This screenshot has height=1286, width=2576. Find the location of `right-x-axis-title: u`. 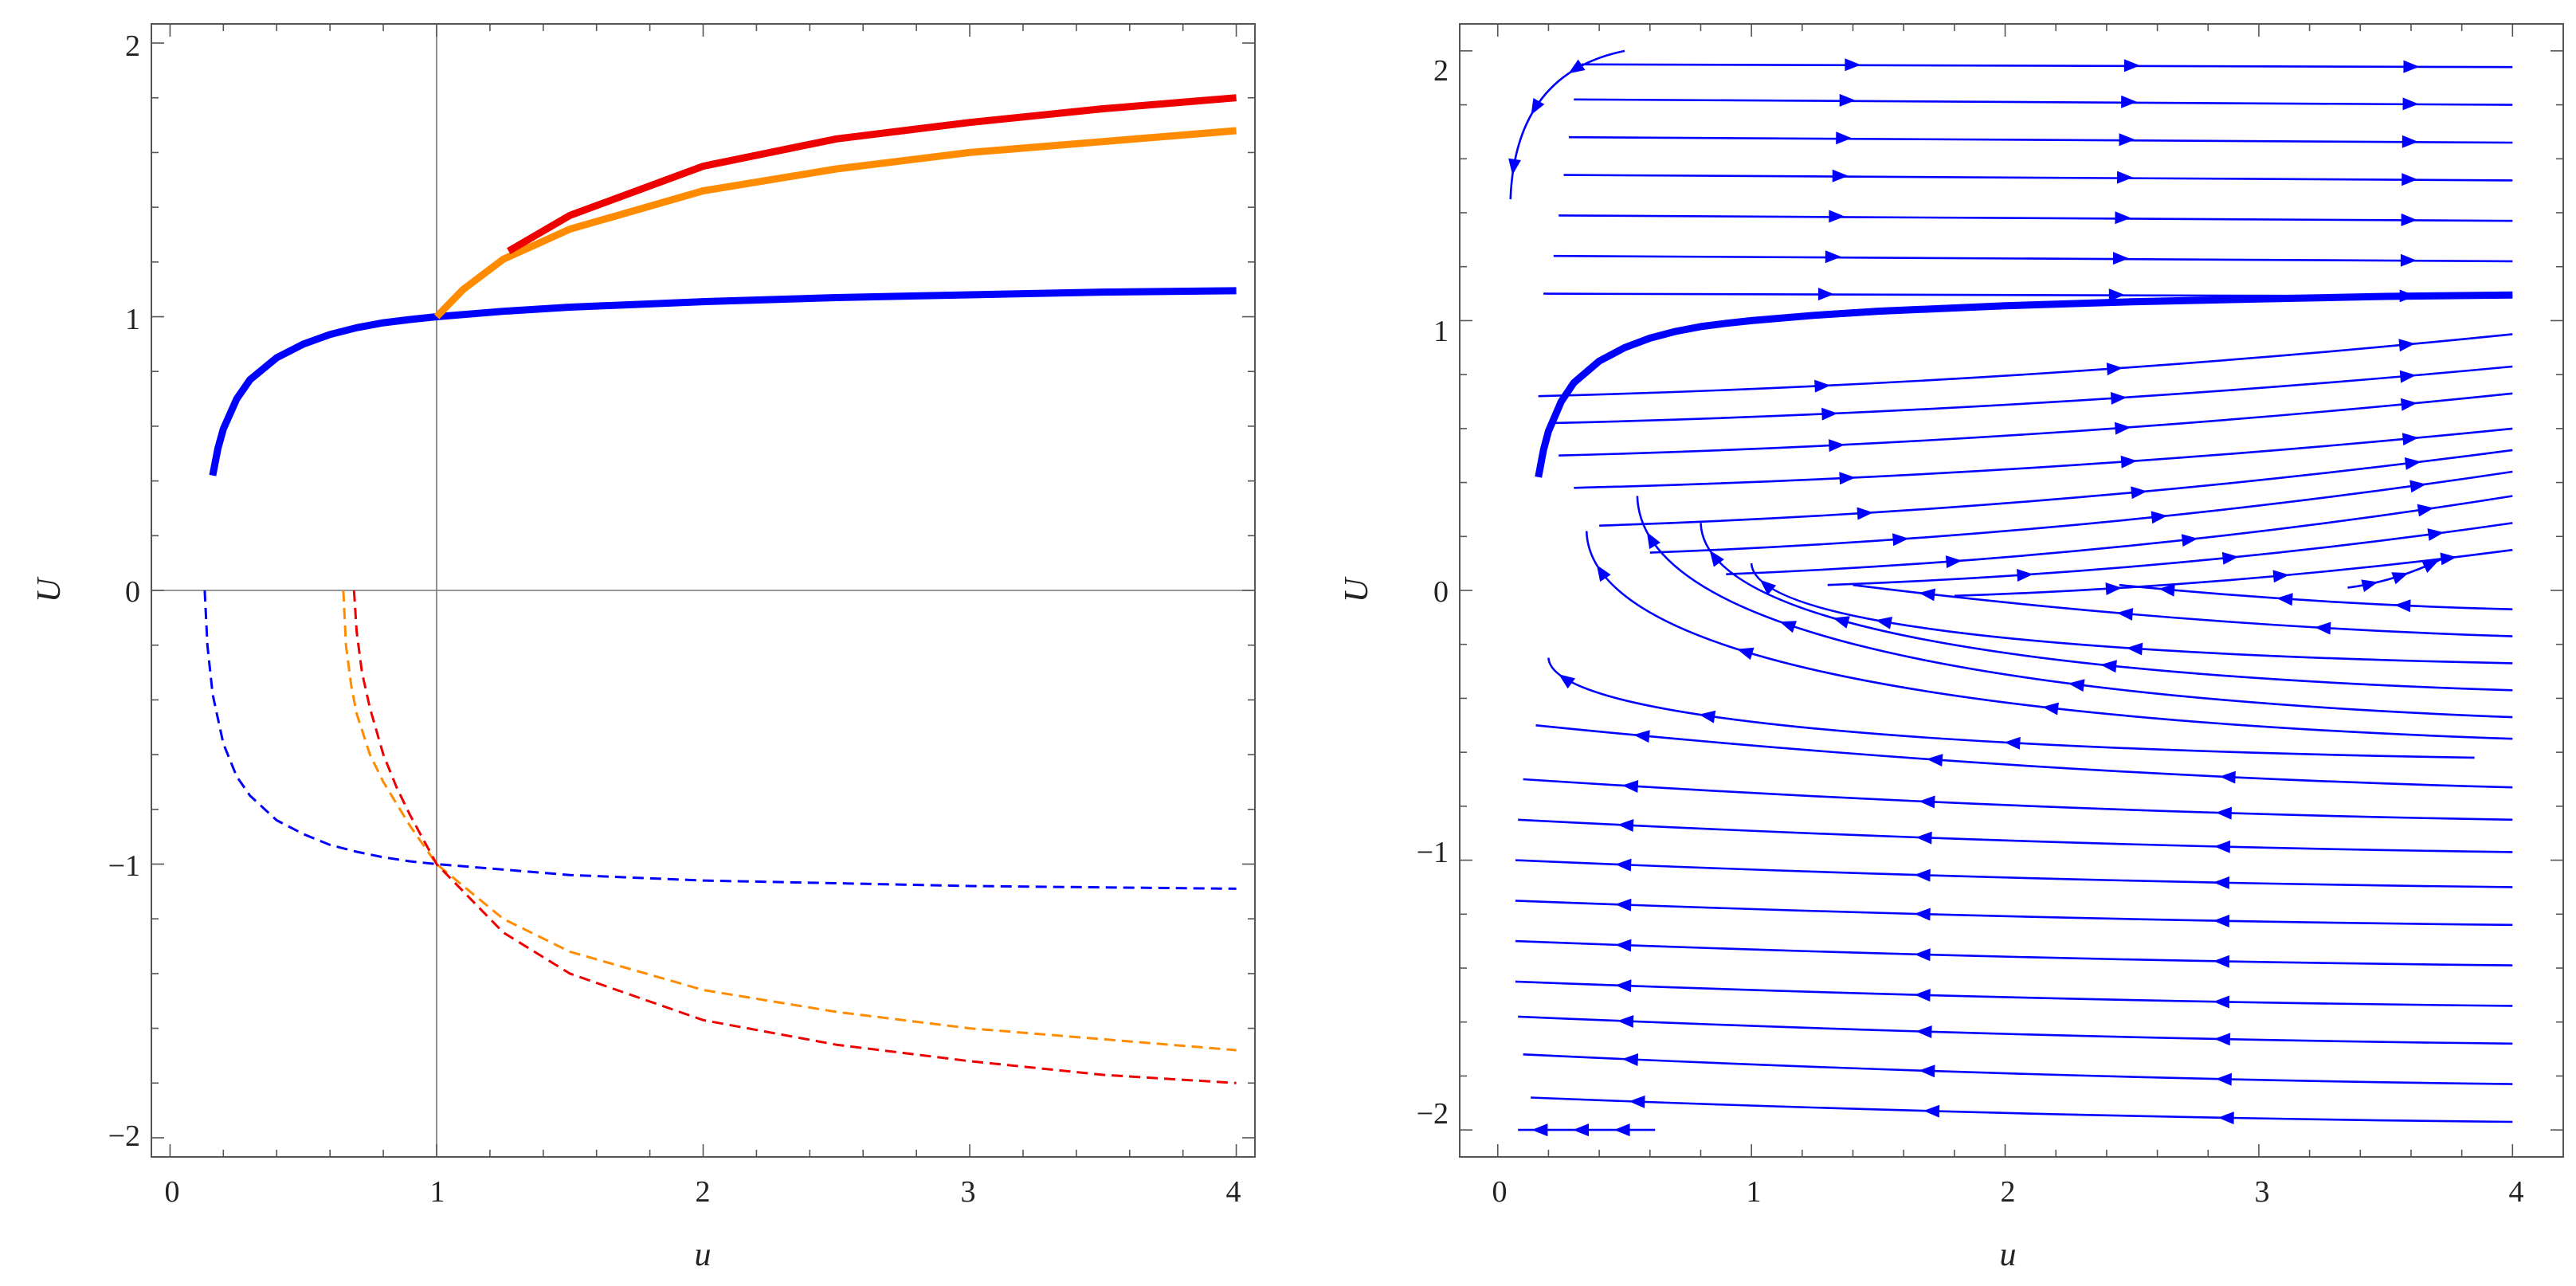

right-x-axis-title: u is located at coordinates (2008, 1255).